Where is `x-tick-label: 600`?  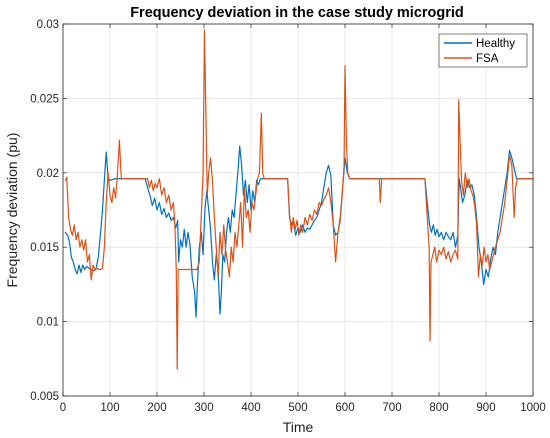 x-tick-label: 600 is located at coordinates (344, 408).